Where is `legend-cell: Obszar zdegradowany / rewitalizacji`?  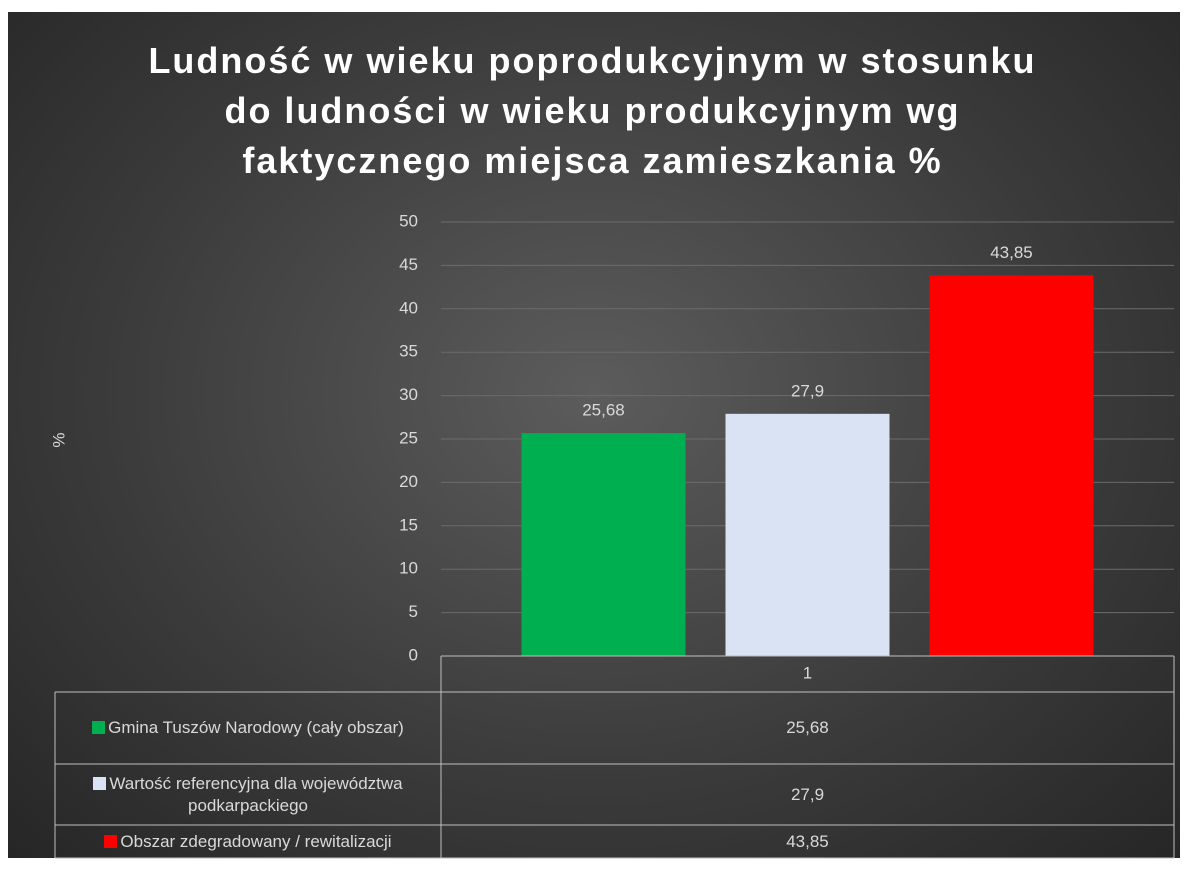 legend-cell: Obszar zdegradowany / rewitalizacji is located at coordinates (248, 841).